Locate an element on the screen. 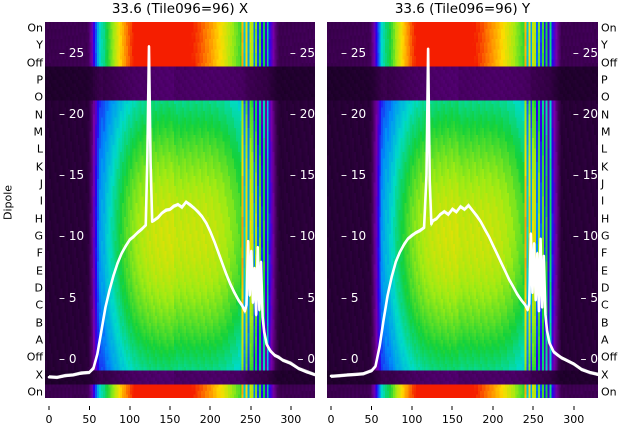 The height and width of the screenshot is (440, 640). panel-title-y: 33.6 (Tile096=96) Y is located at coordinates (462, 9).